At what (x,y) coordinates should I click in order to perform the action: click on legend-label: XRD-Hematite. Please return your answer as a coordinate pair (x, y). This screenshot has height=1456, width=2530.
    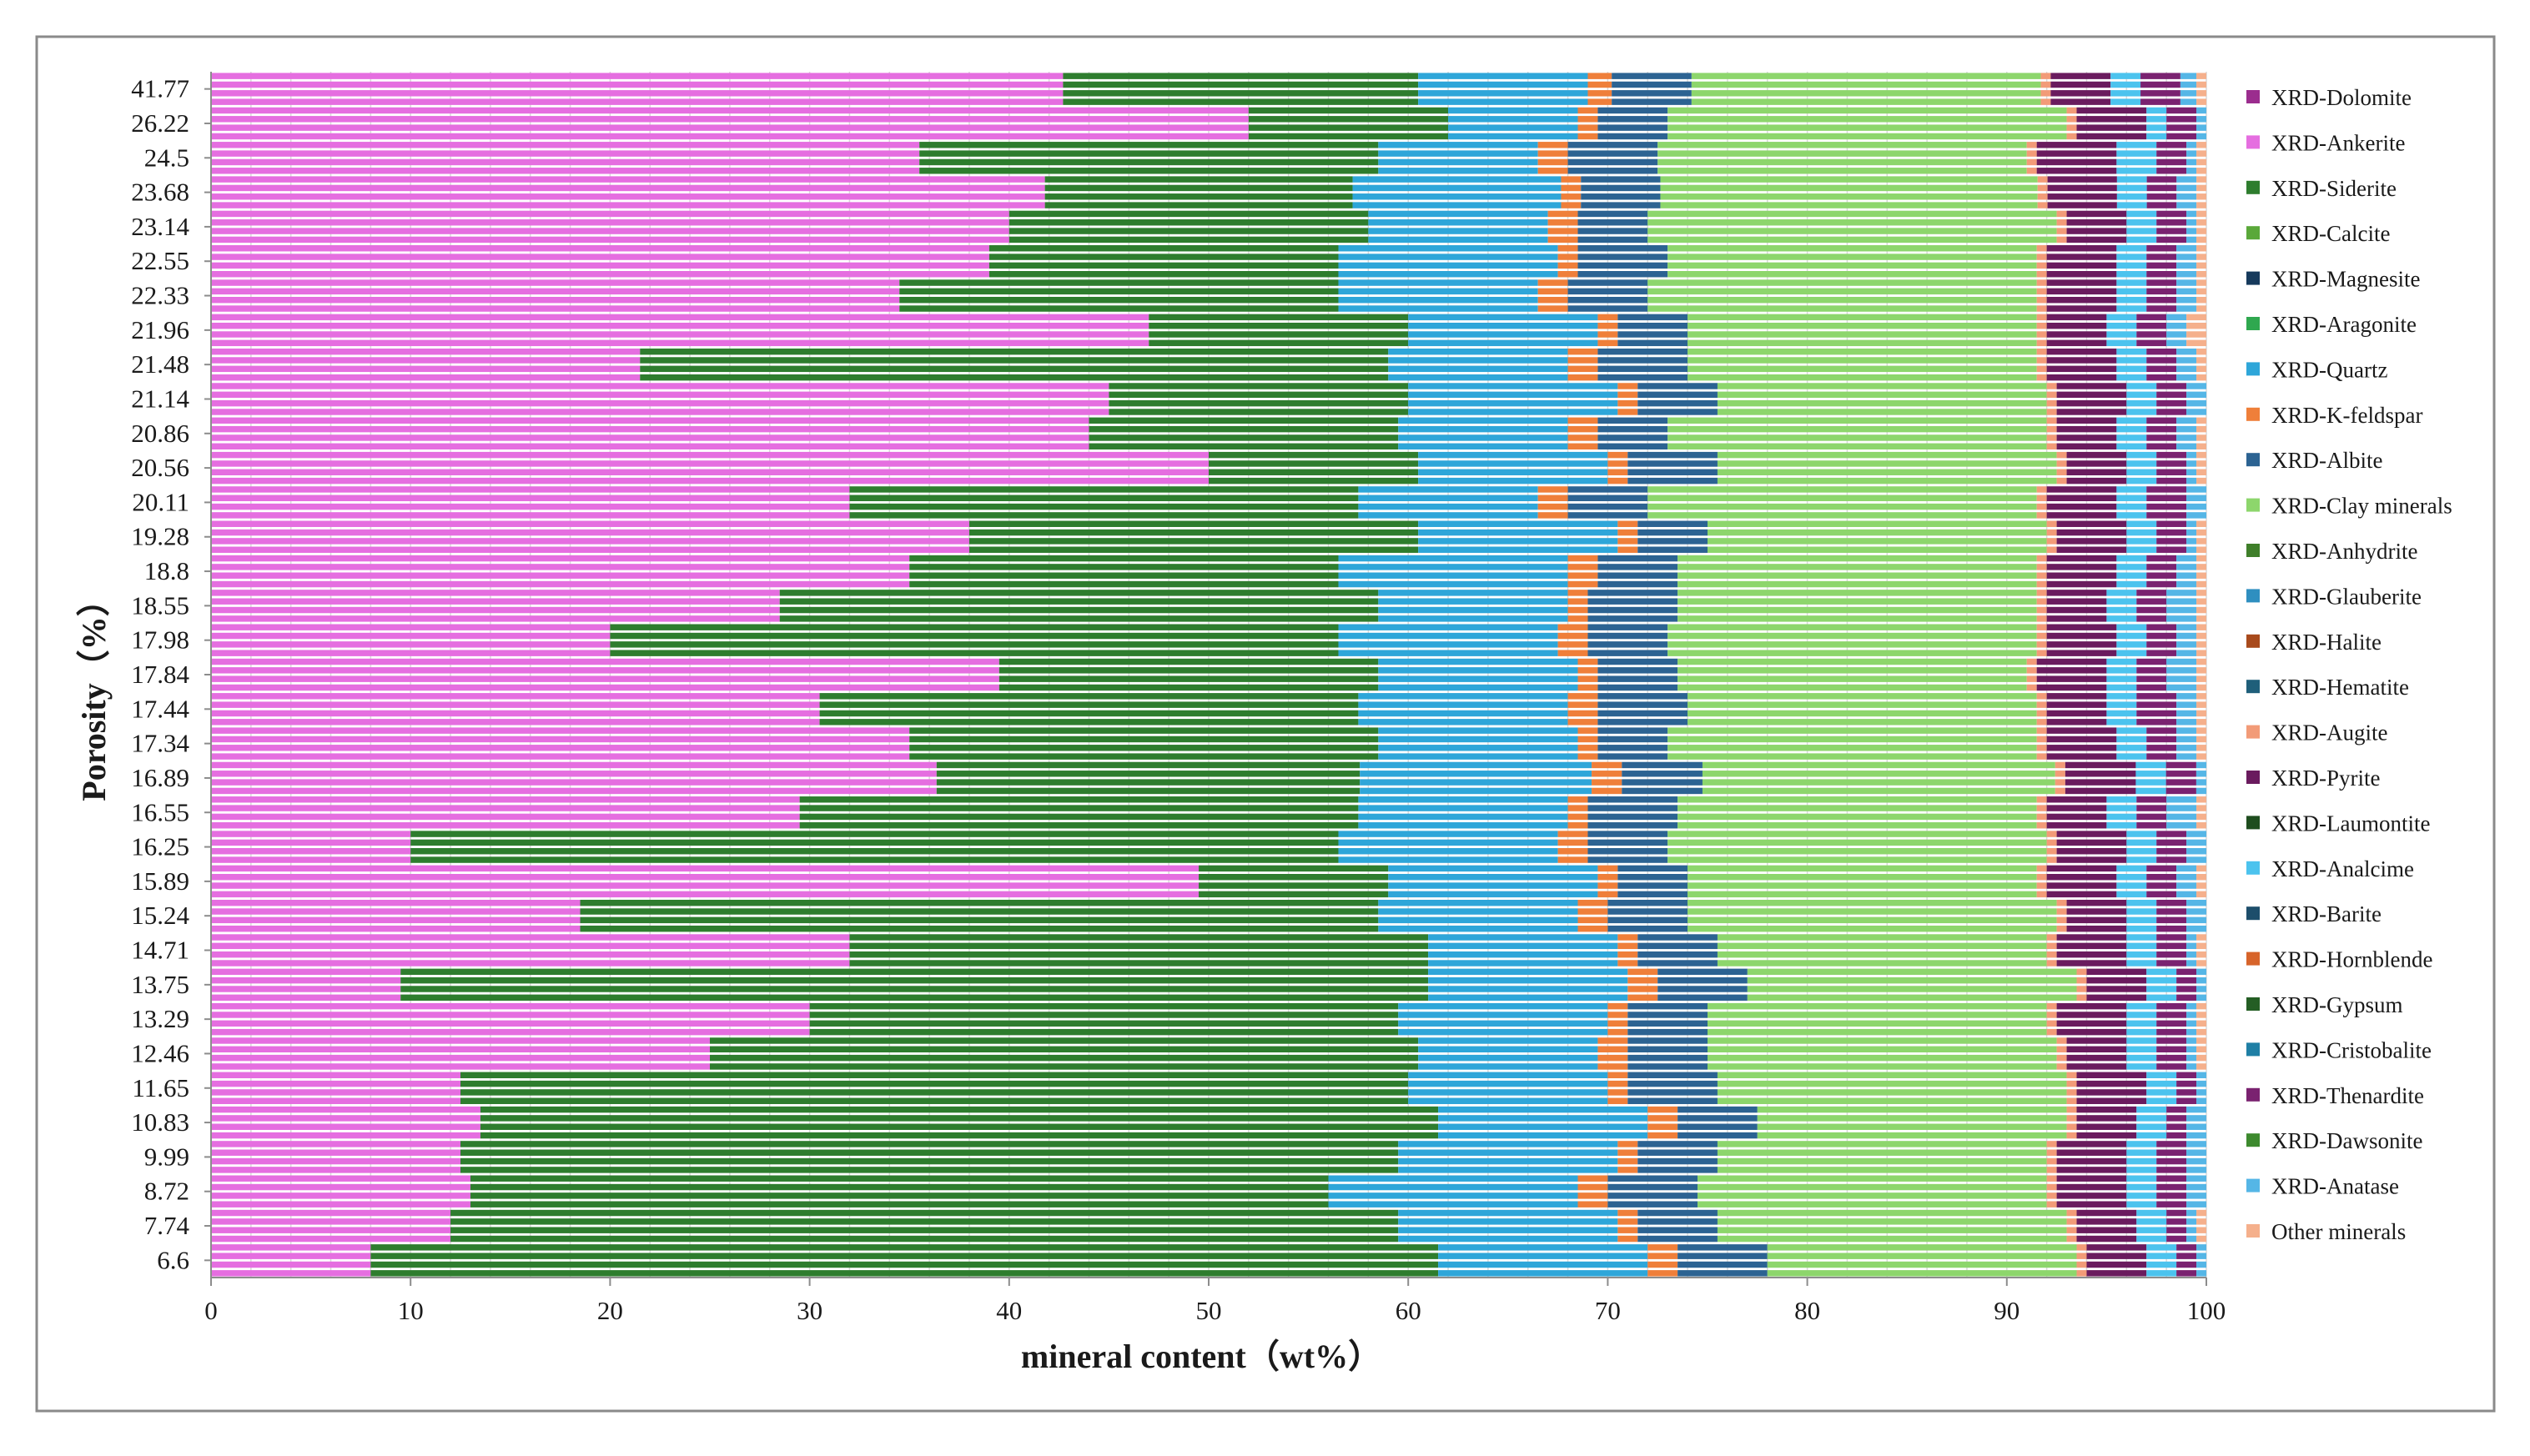
    Looking at the image, I should click on (2340, 687).